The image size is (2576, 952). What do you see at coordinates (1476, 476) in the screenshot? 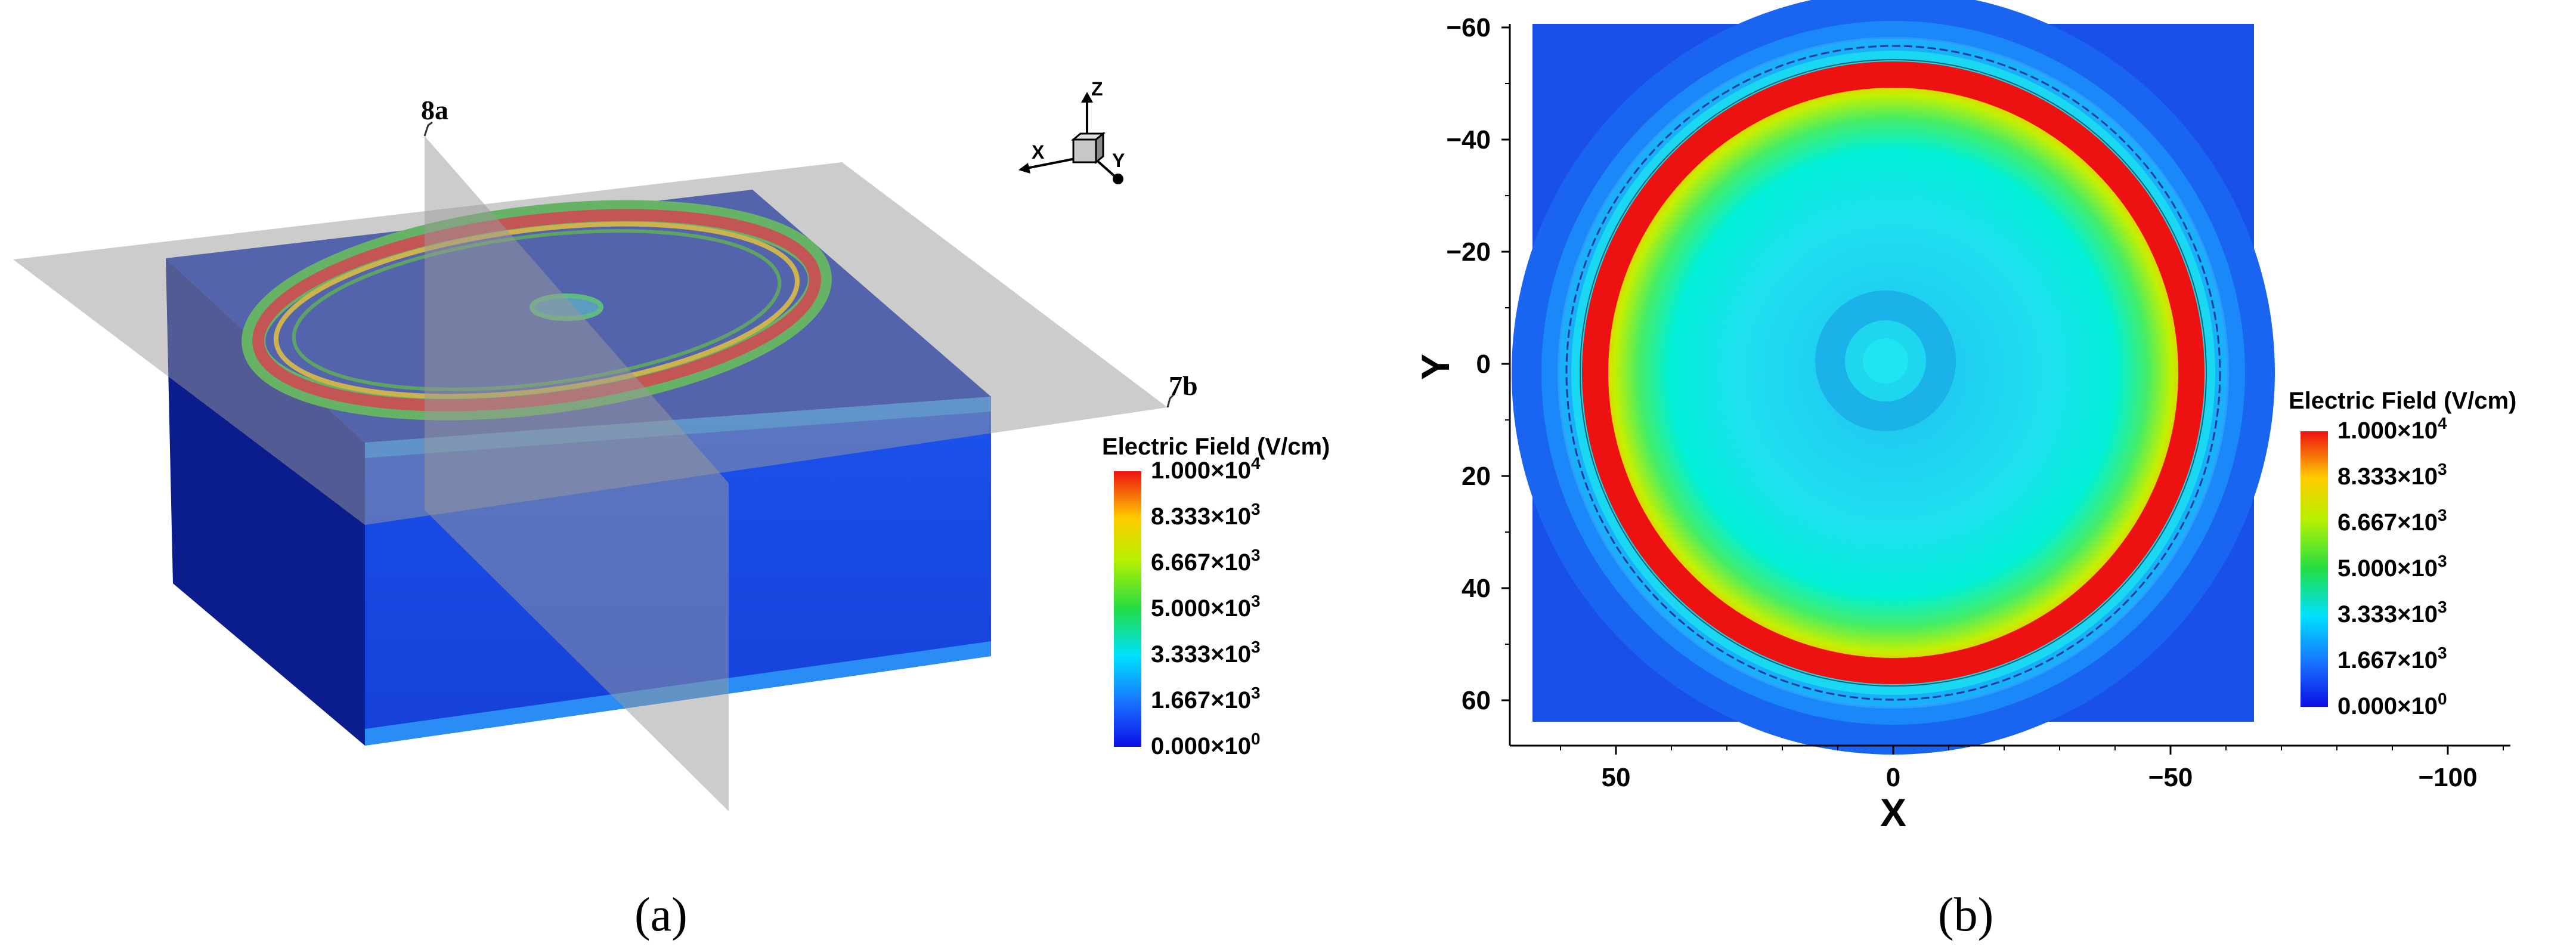
I see `y-tick-label: 20` at bounding box center [1476, 476].